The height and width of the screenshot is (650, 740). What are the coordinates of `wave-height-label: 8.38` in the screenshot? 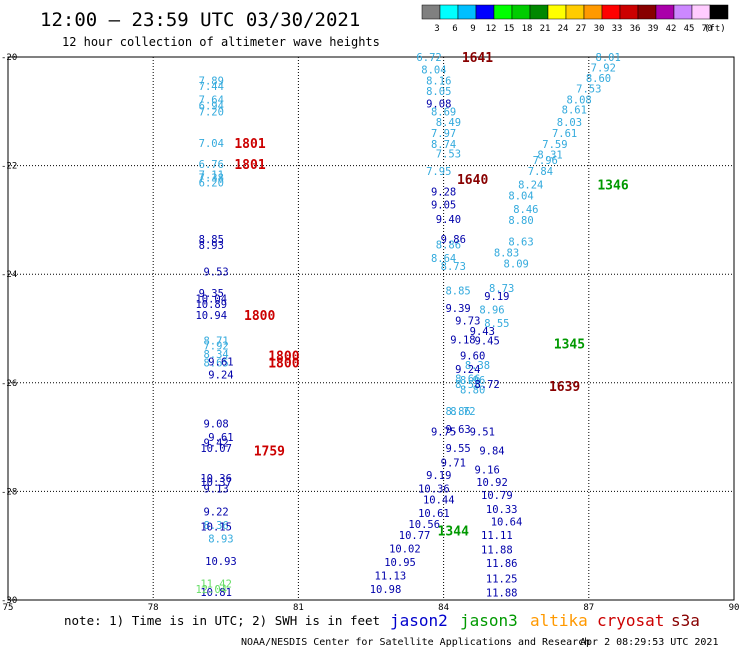 It's located at (477, 366).